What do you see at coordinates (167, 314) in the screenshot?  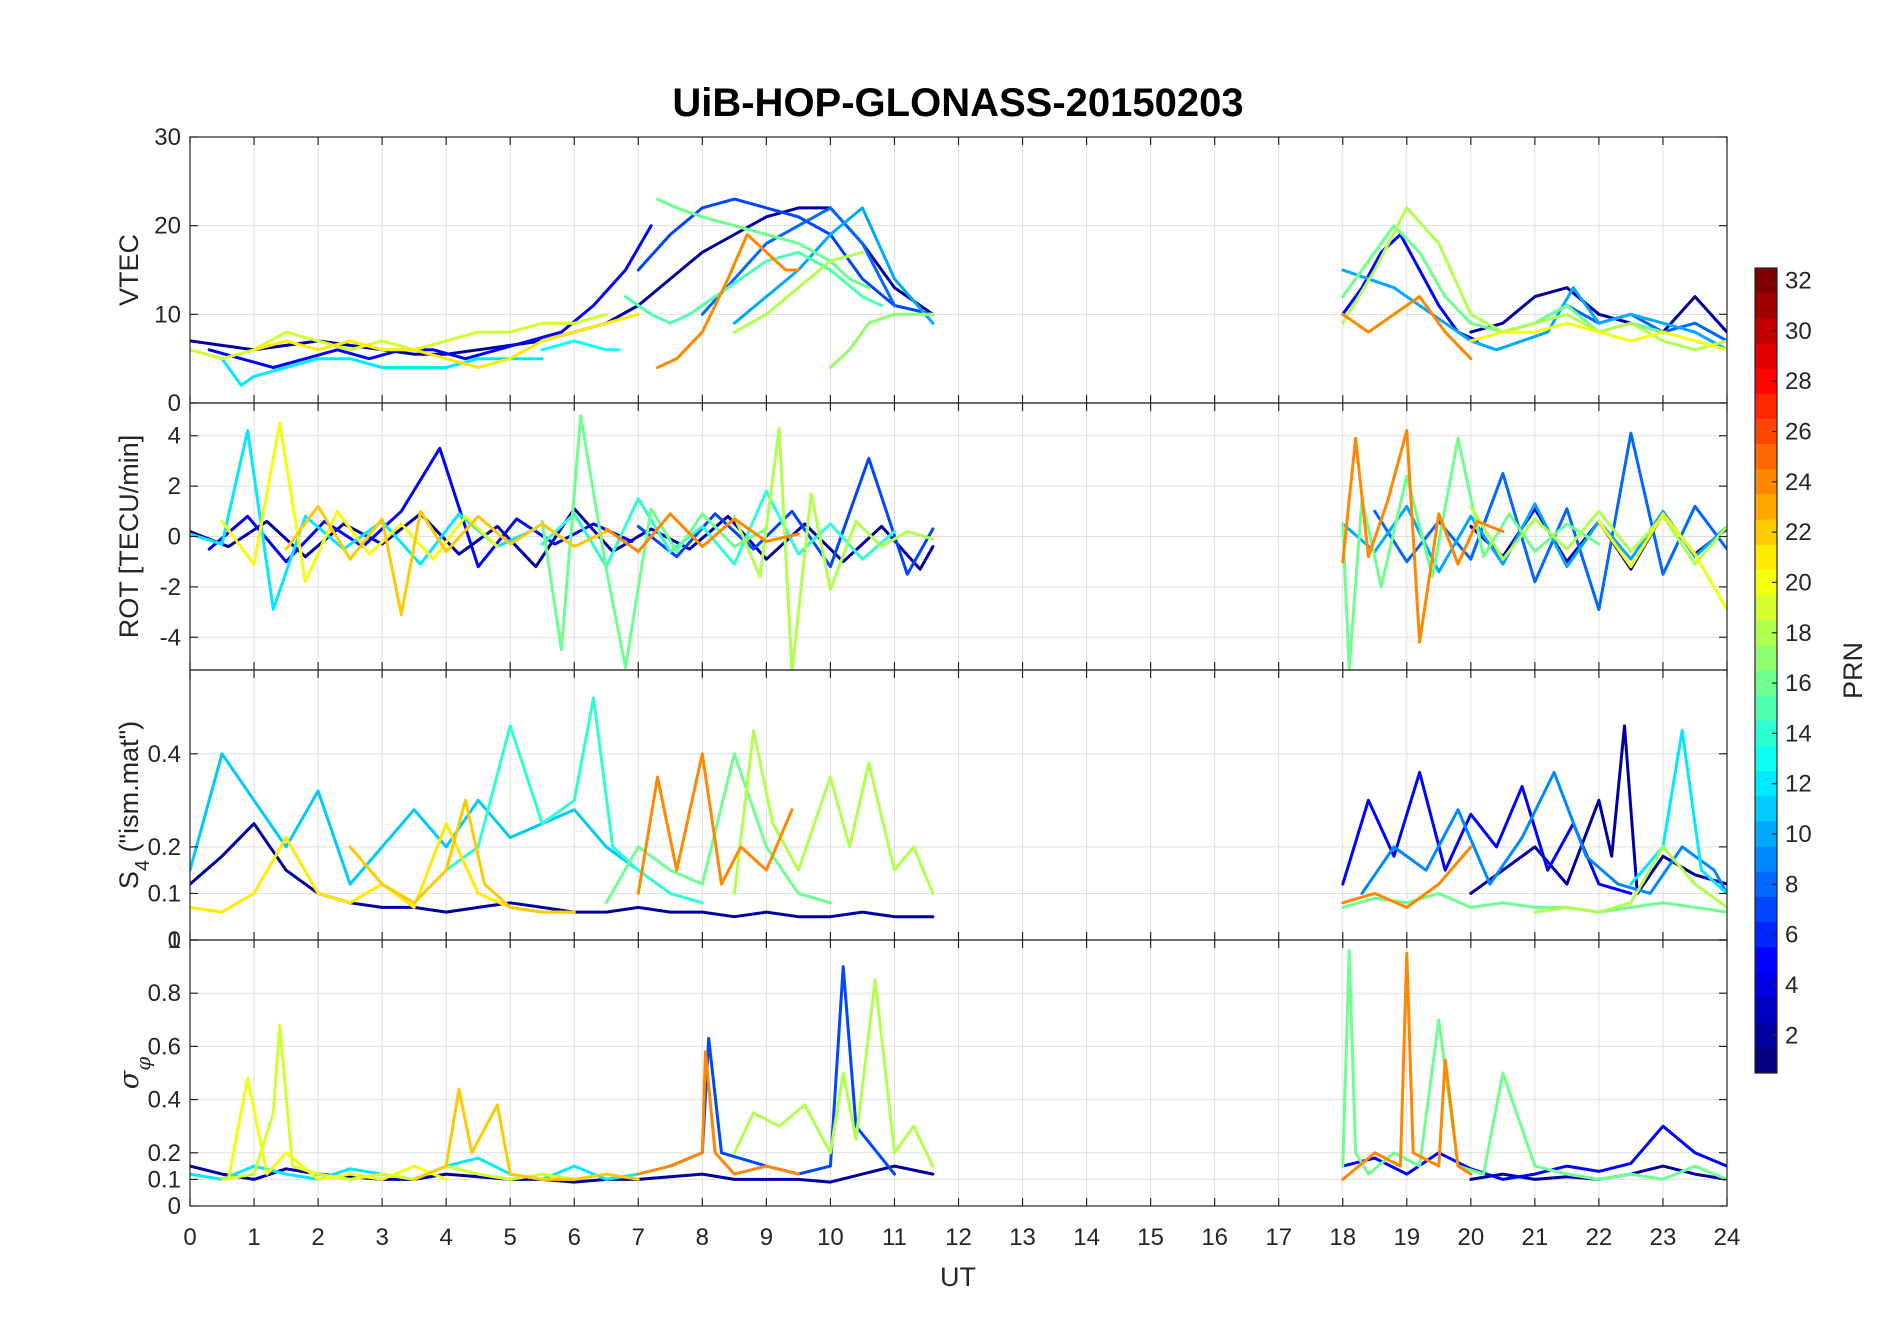 I see `y-tick-label: 10` at bounding box center [167, 314].